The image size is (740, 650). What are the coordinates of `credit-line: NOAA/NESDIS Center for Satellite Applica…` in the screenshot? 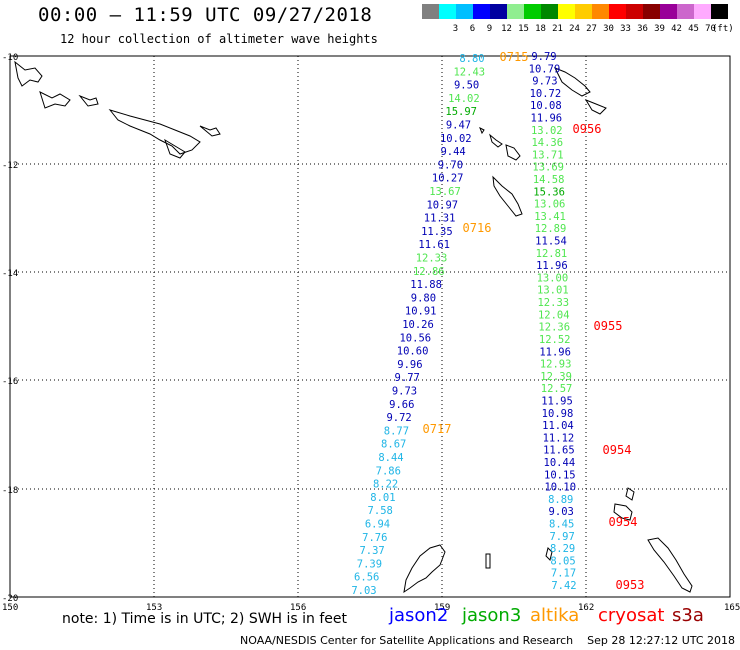 It's located at (488, 640).